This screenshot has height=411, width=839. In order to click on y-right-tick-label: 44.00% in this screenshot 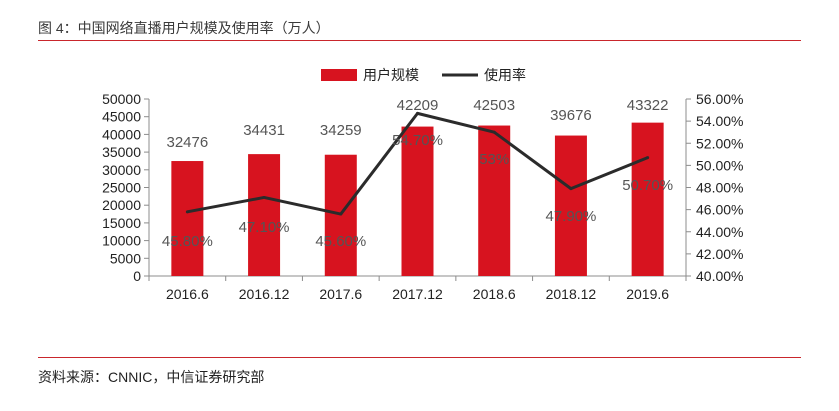, I will do `click(719, 232)`.